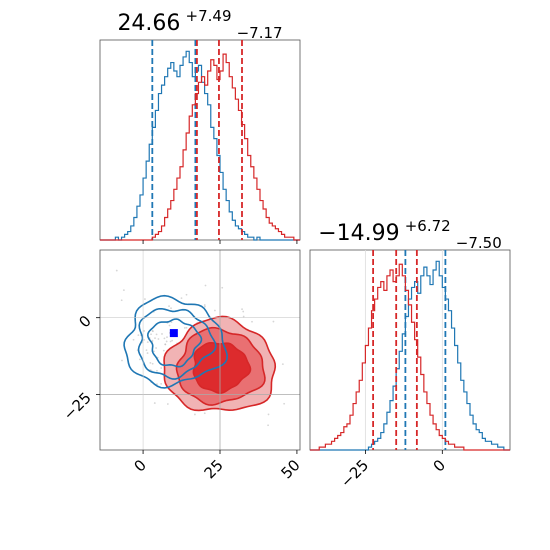  Describe the element at coordinates (148, 23) in the screenshot. I see `title-value: 24.66` at that location.